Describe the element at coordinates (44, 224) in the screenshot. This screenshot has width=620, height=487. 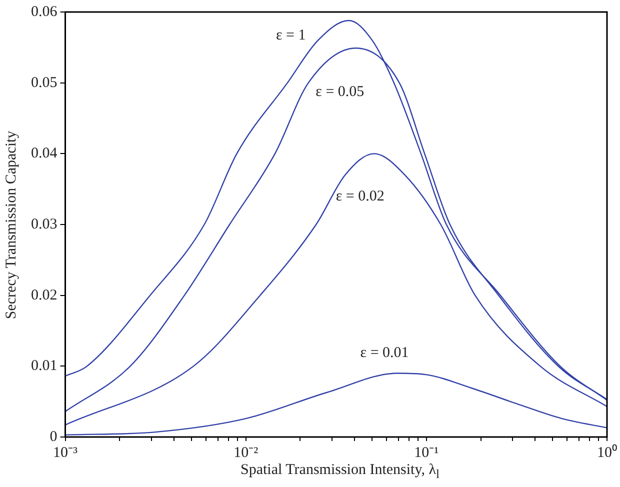
I see `y-tick-label: 0.03` at that location.